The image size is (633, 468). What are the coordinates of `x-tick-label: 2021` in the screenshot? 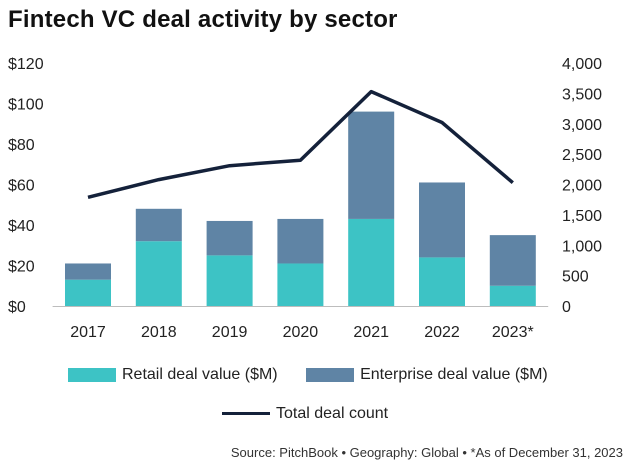 It's located at (371, 332).